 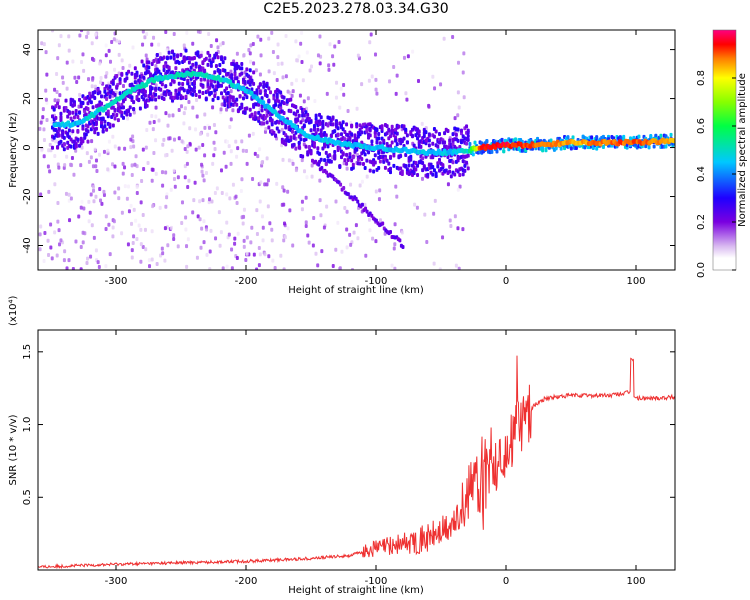 What do you see at coordinates (116, 581) in the screenshot?
I see `x-tick-label: -300` at bounding box center [116, 581].